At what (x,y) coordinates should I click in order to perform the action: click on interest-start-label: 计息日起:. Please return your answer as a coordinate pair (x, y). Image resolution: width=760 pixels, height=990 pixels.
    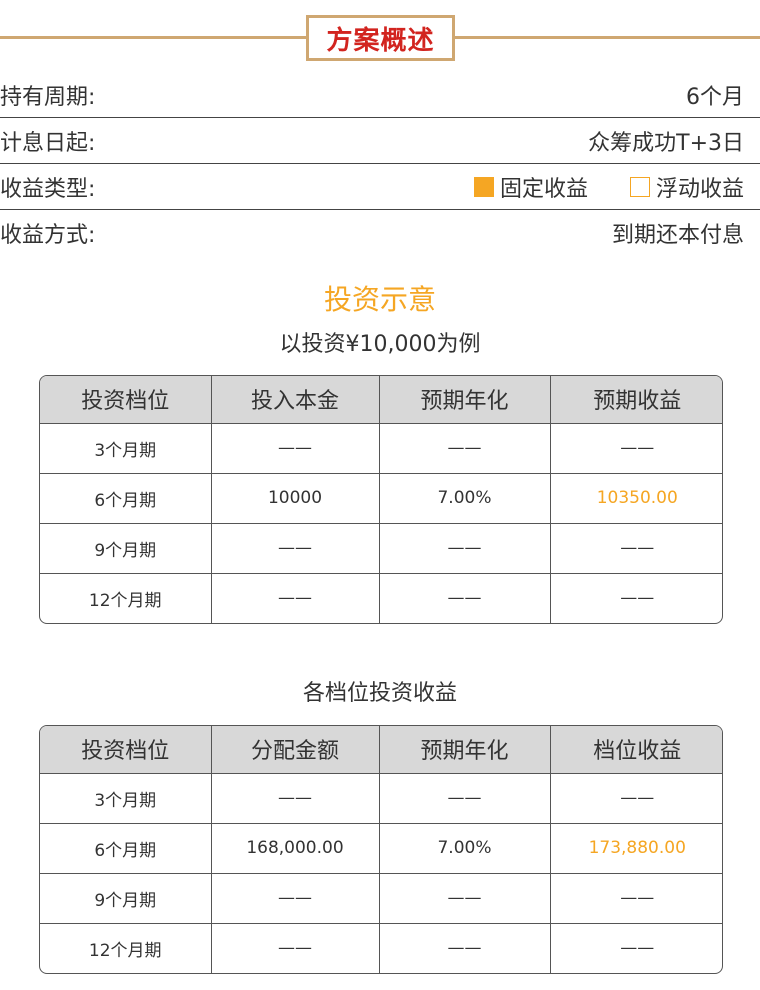
    Looking at the image, I should click on (48, 143).